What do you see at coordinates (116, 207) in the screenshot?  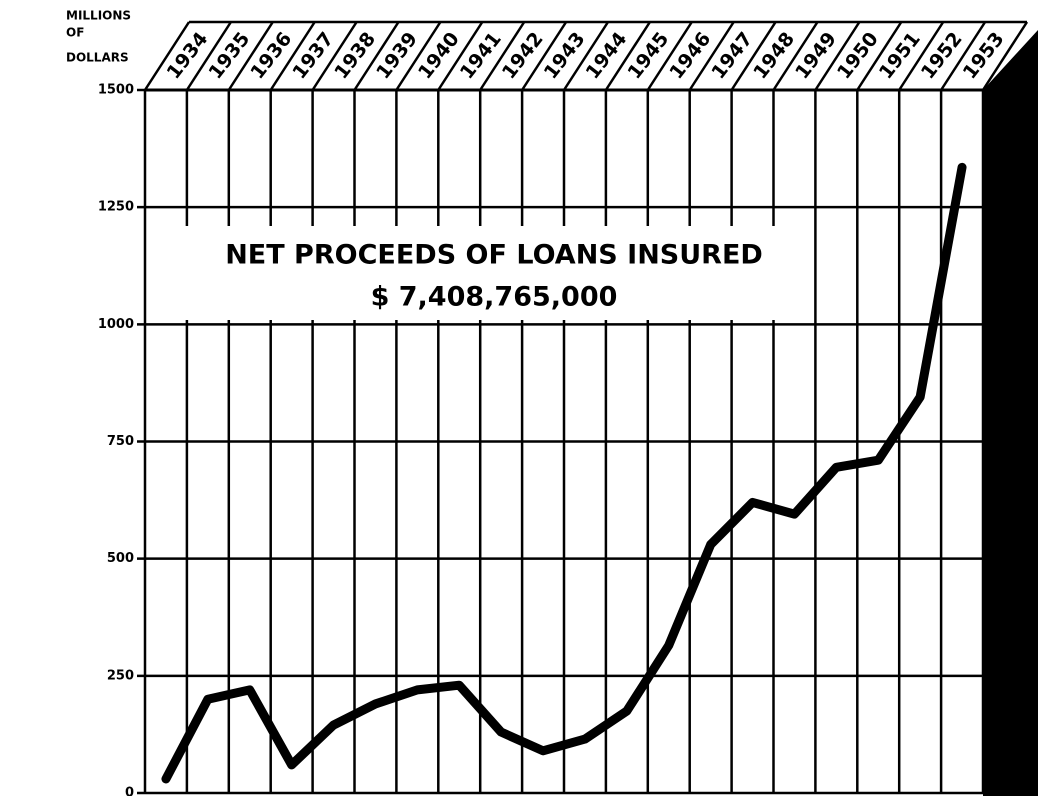 I see `y-tick-label: 1250` at bounding box center [116, 207].